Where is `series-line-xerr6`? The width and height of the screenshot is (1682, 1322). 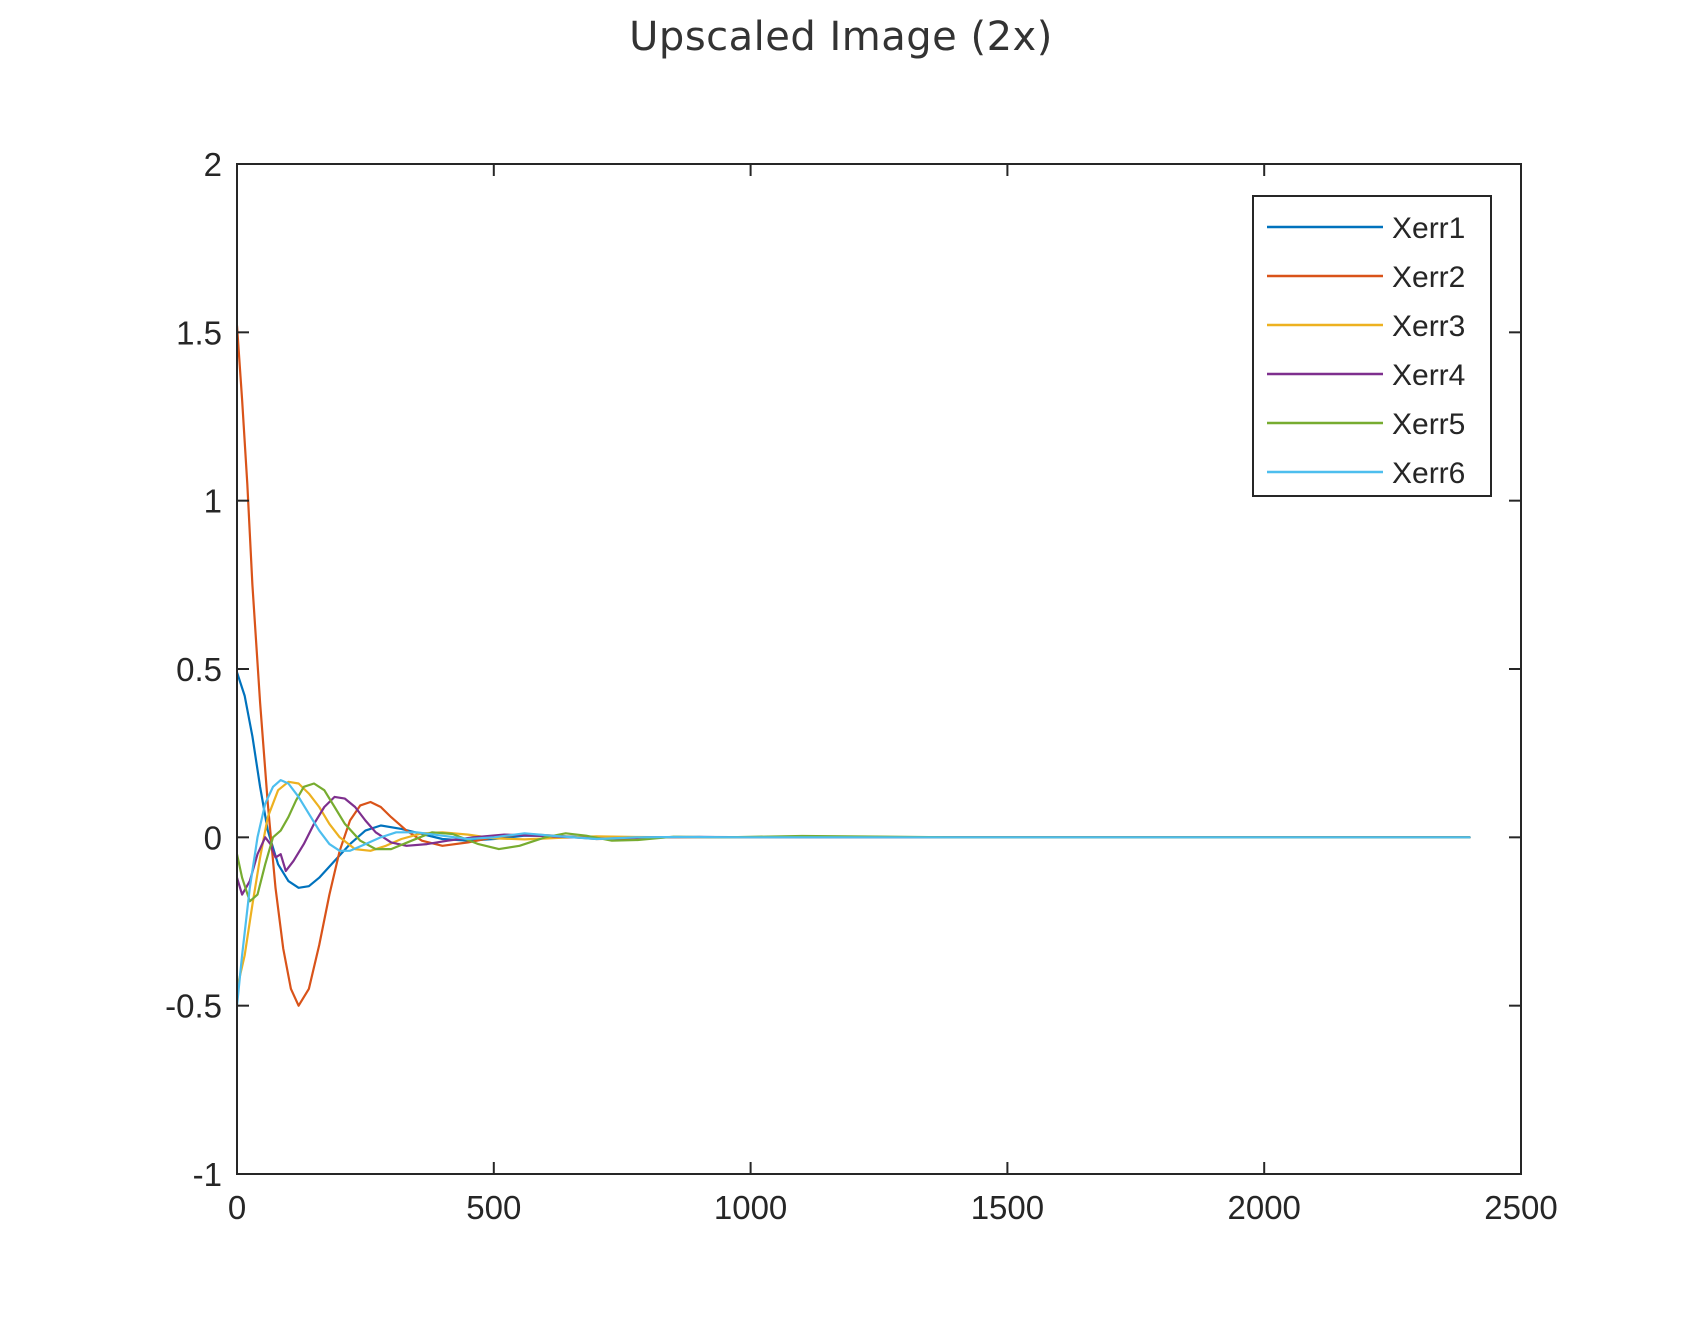 series-line-xerr6 is located at coordinates (854, 892).